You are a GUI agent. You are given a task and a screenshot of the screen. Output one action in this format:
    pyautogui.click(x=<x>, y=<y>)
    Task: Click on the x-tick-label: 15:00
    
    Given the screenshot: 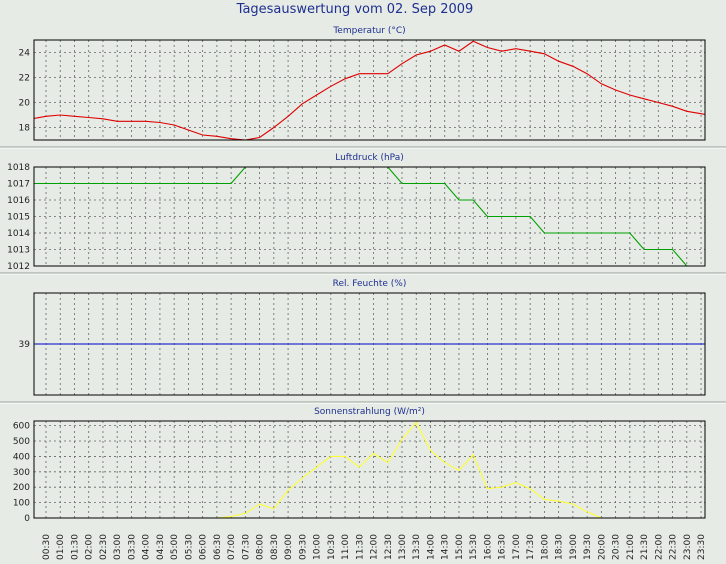 What is the action you would take?
    pyautogui.click(x=460, y=547)
    